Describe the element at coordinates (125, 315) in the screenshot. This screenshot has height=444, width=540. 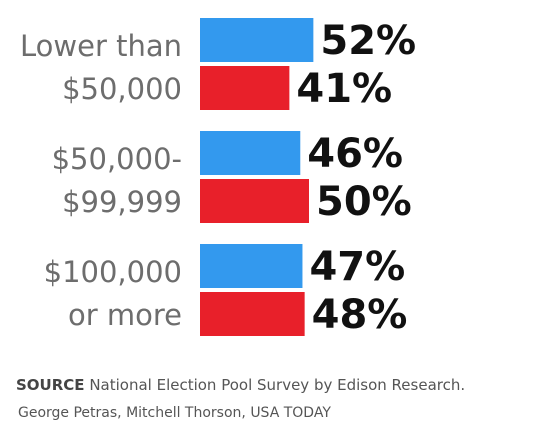
I see `category-label: or more` at that location.